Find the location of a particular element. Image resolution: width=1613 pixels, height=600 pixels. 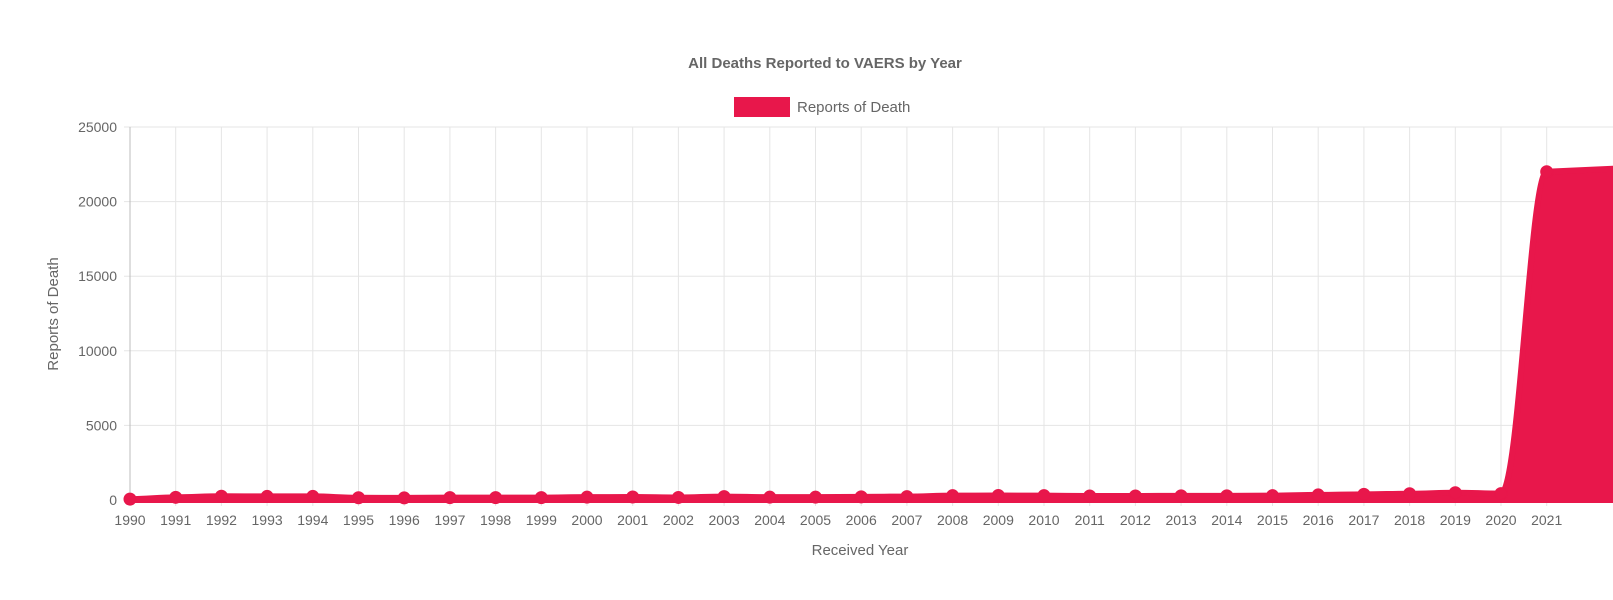

x-tick-label: 2006 is located at coordinates (861, 520).